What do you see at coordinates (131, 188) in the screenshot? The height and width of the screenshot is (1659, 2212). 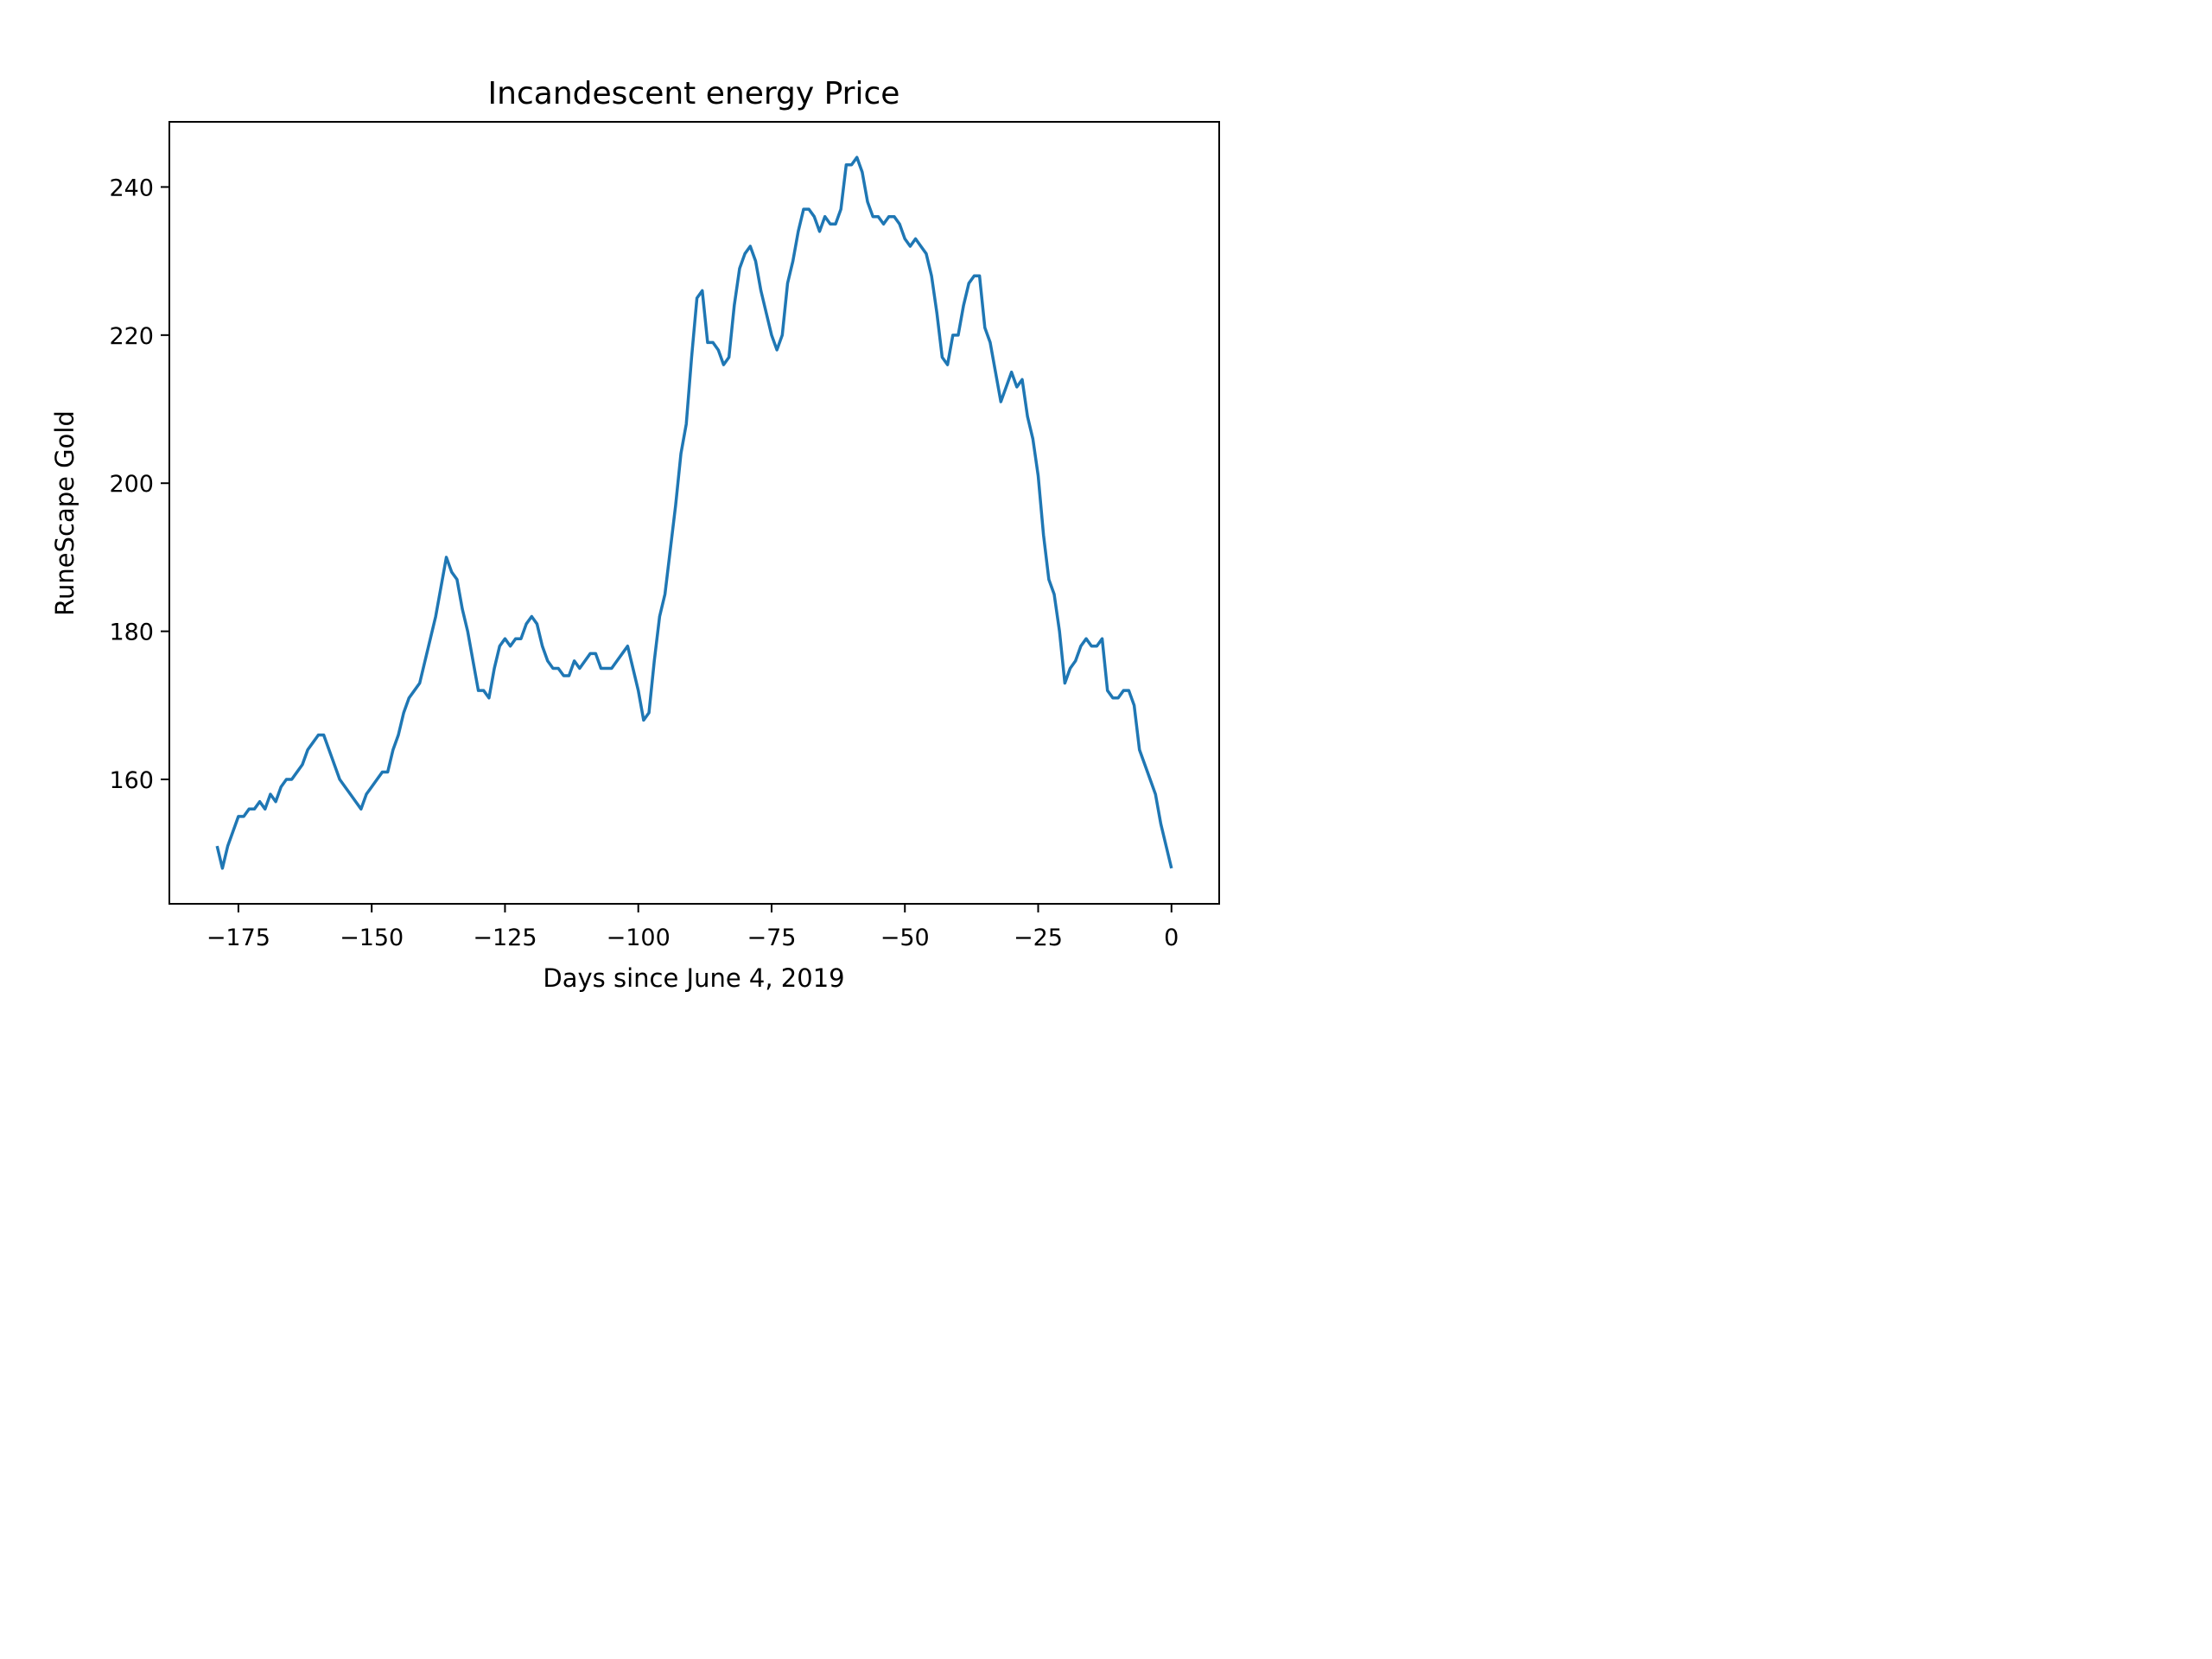 I see `y-tick-label: 240` at bounding box center [131, 188].